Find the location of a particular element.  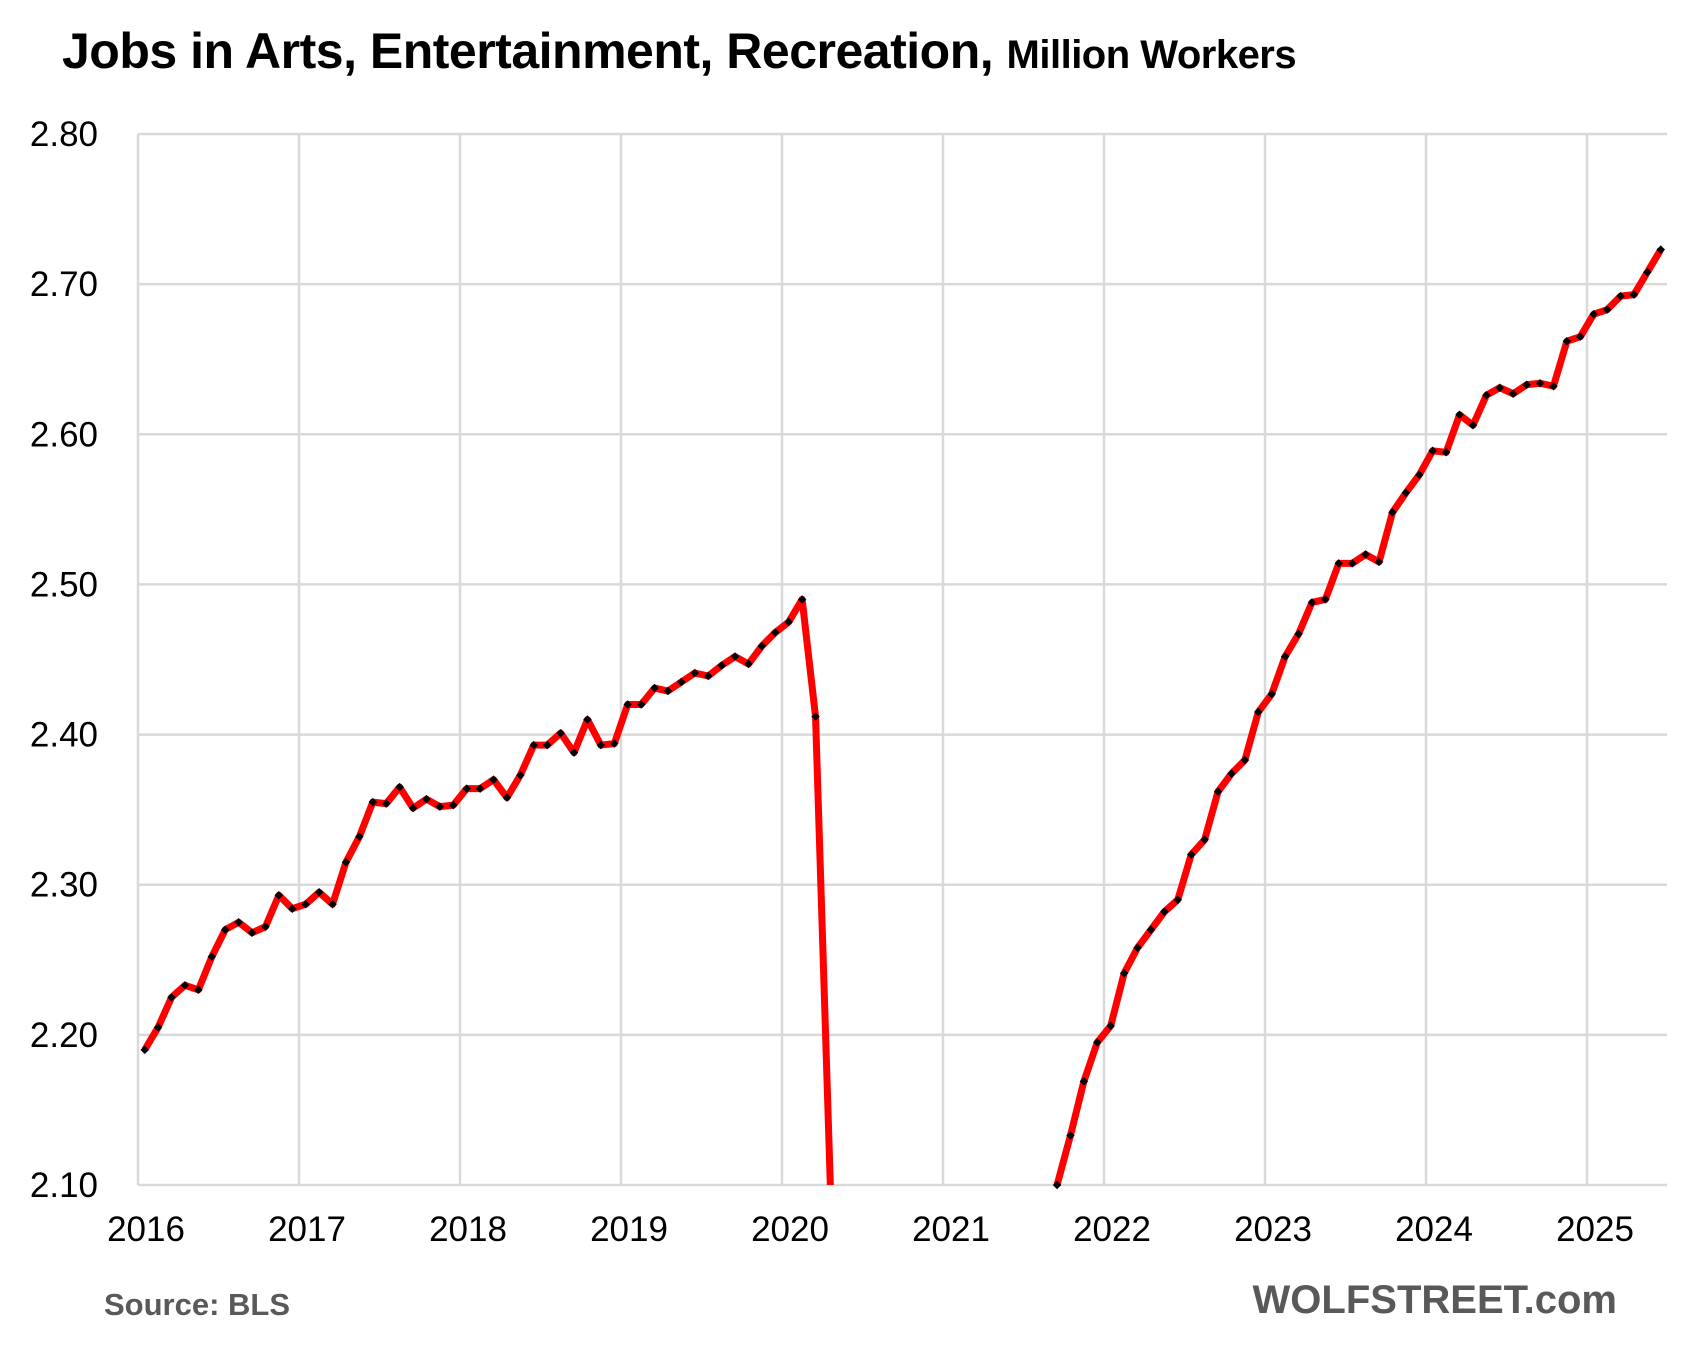

title-units: Million Workers is located at coordinates (1151, 55).